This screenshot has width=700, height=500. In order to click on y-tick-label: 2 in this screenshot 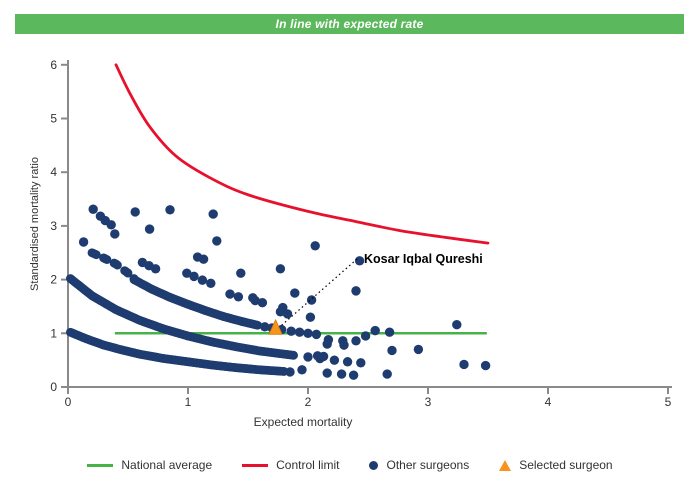, I will do `click(53, 280)`.